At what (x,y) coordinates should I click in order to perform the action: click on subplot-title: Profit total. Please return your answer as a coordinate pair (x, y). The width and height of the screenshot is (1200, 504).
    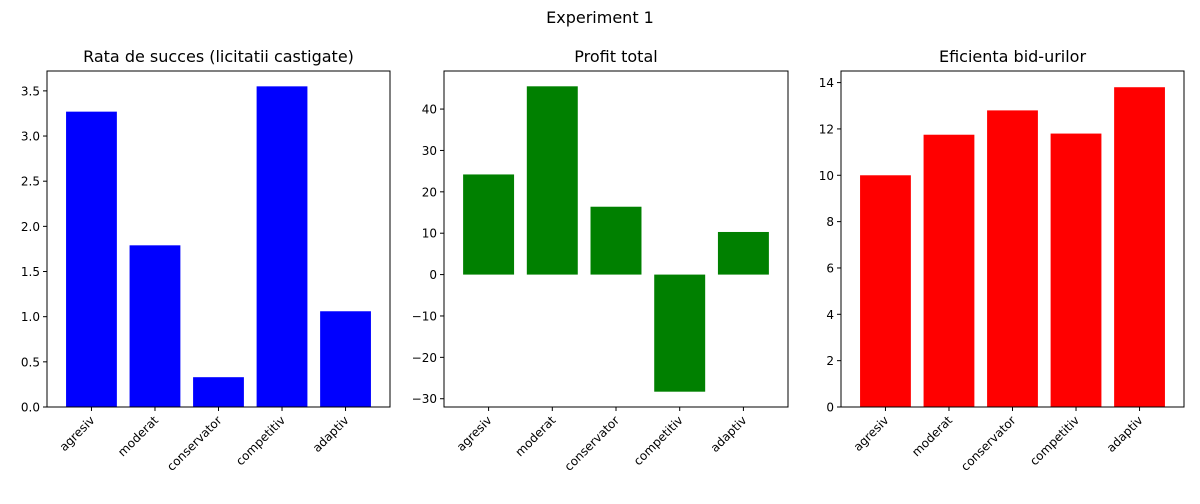
    Looking at the image, I should click on (615, 56).